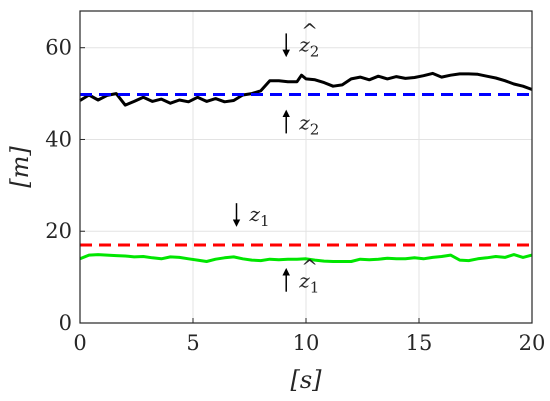  I want to click on annotation-z1: z1, so click(251, 216).